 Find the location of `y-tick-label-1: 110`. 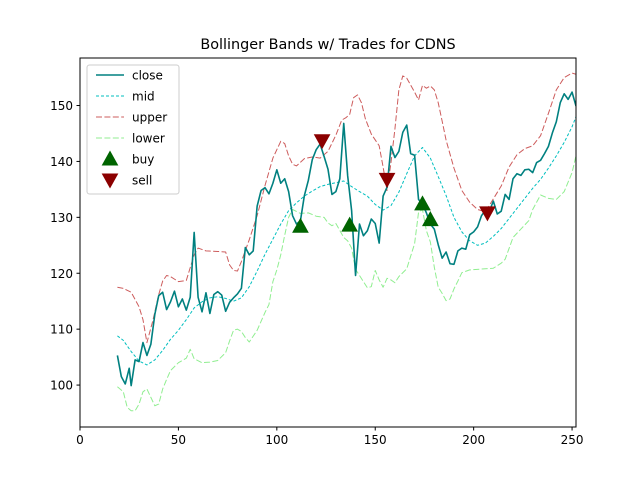

y-tick-label-1: 110 is located at coordinates (61, 330).